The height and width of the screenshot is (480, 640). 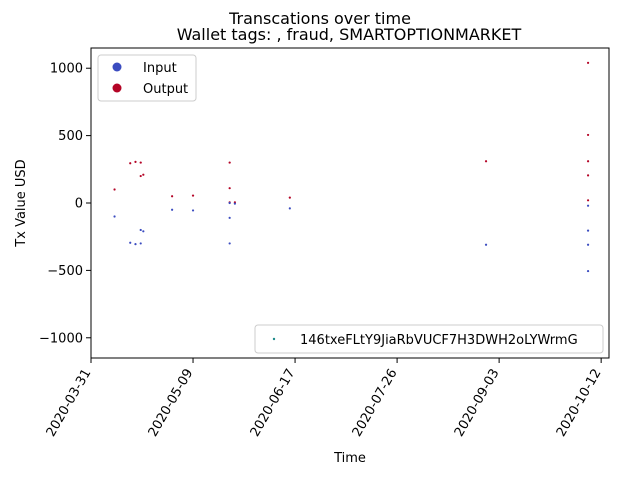 What do you see at coordinates (349, 458) in the screenshot?
I see `x-axis-label: Time` at bounding box center [349, 458].